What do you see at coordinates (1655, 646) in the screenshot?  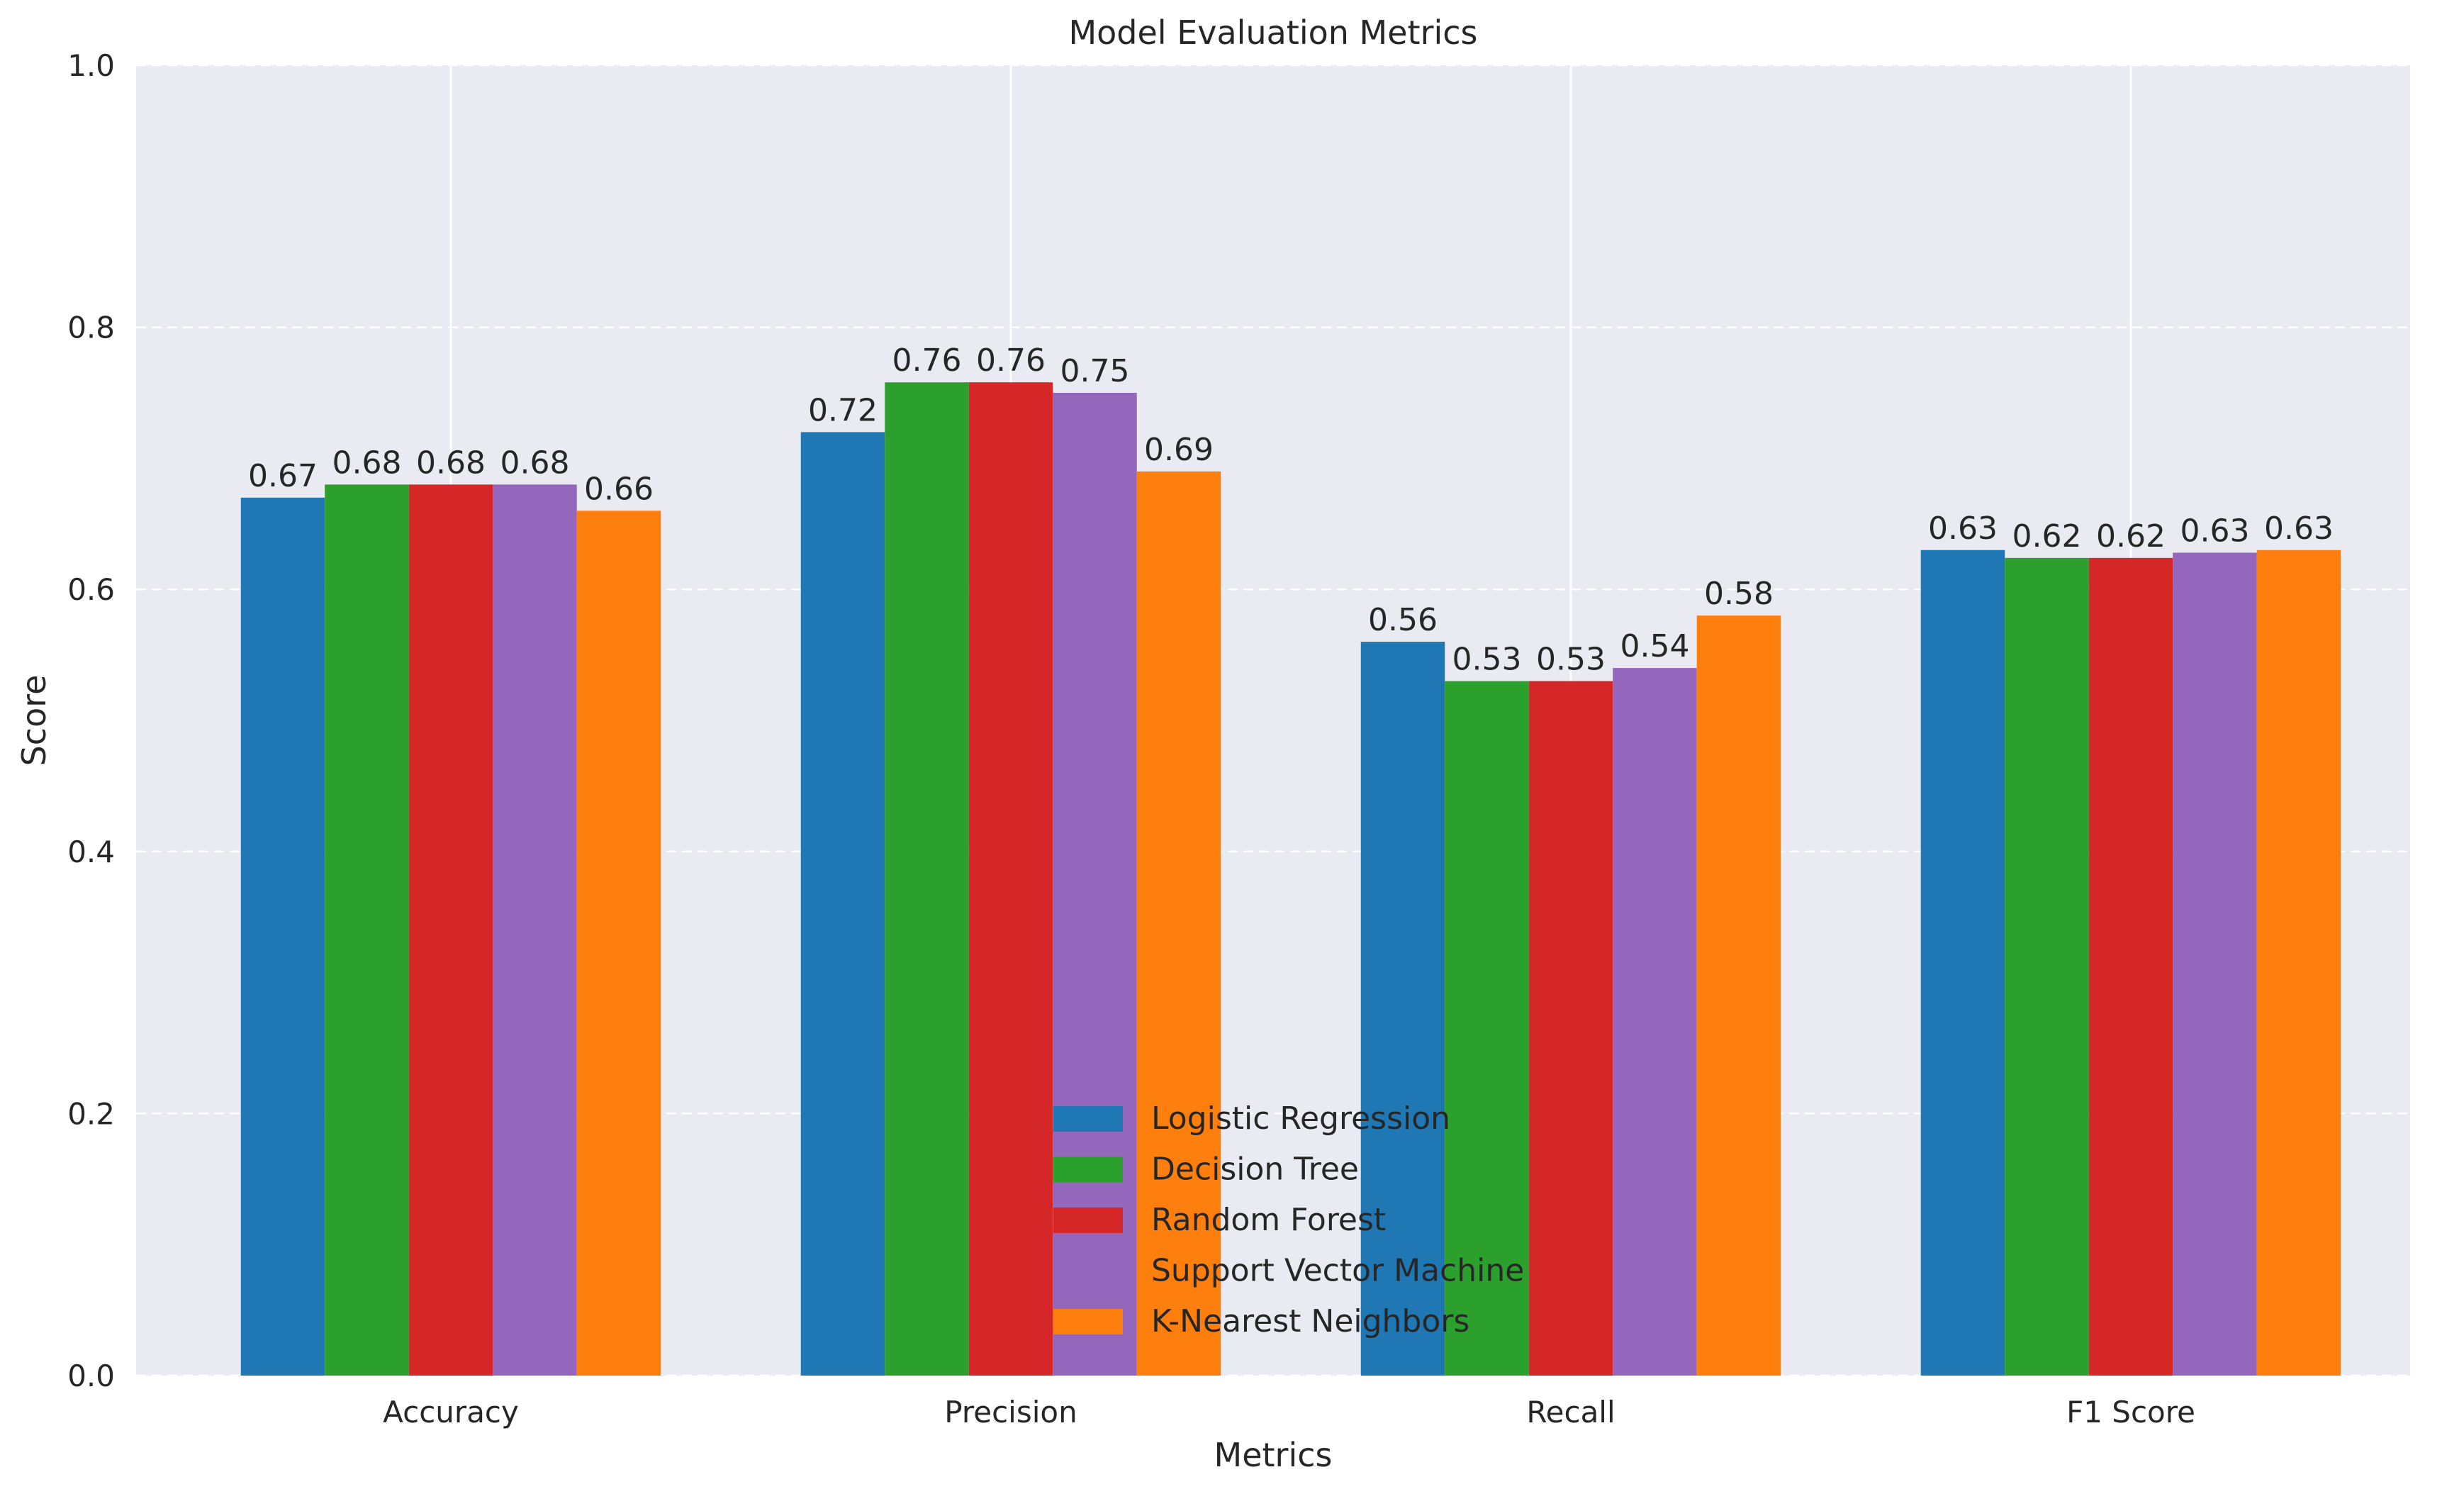 I see `bar-value-label: 0.54` at bounding box center [1655, 646].